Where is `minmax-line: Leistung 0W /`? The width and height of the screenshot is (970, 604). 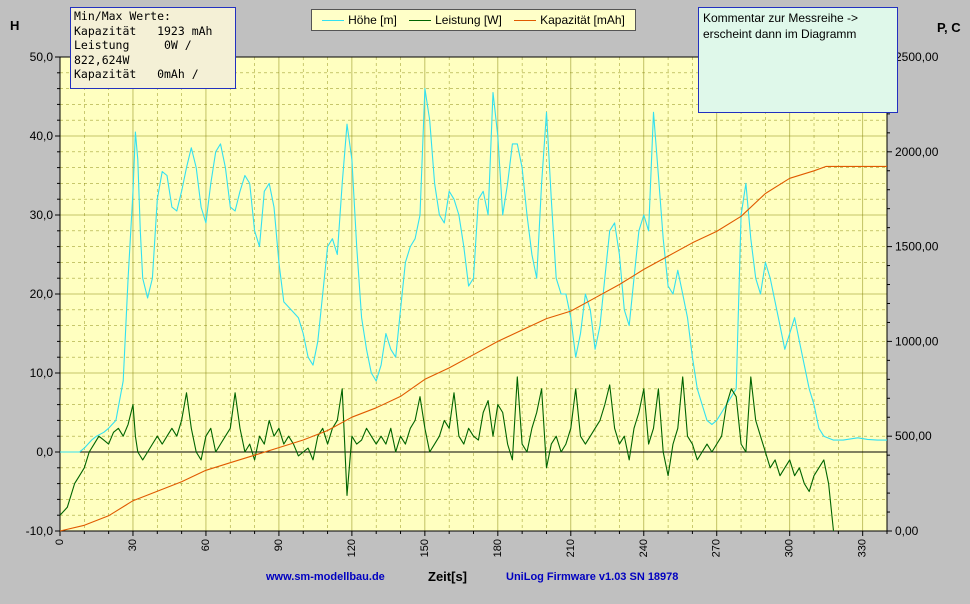
minmax-line: Leistung 0W / is located at coordinates (133, 45).